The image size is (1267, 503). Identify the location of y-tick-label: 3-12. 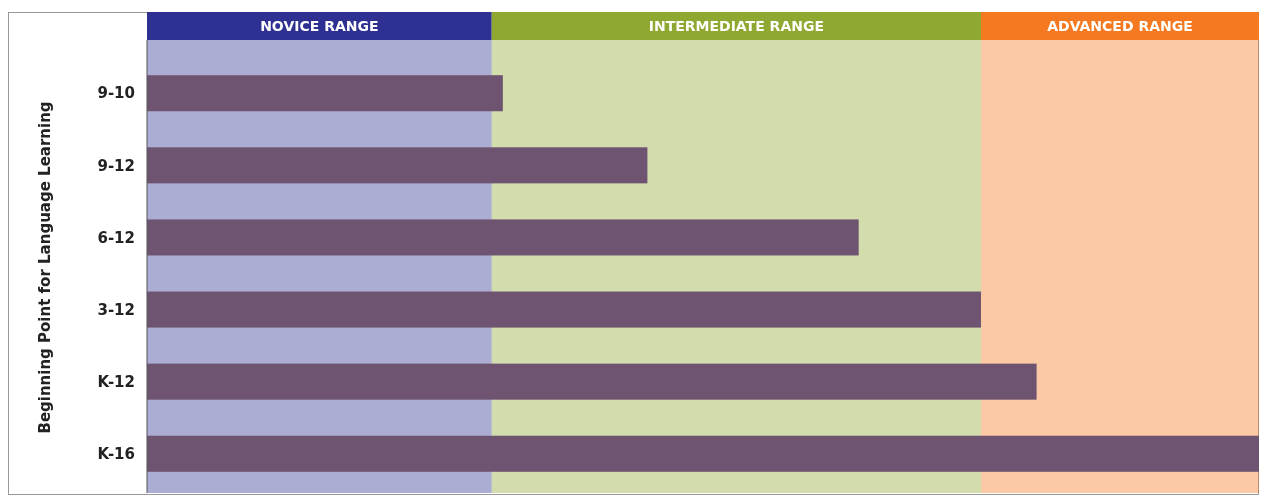
(116, 309).